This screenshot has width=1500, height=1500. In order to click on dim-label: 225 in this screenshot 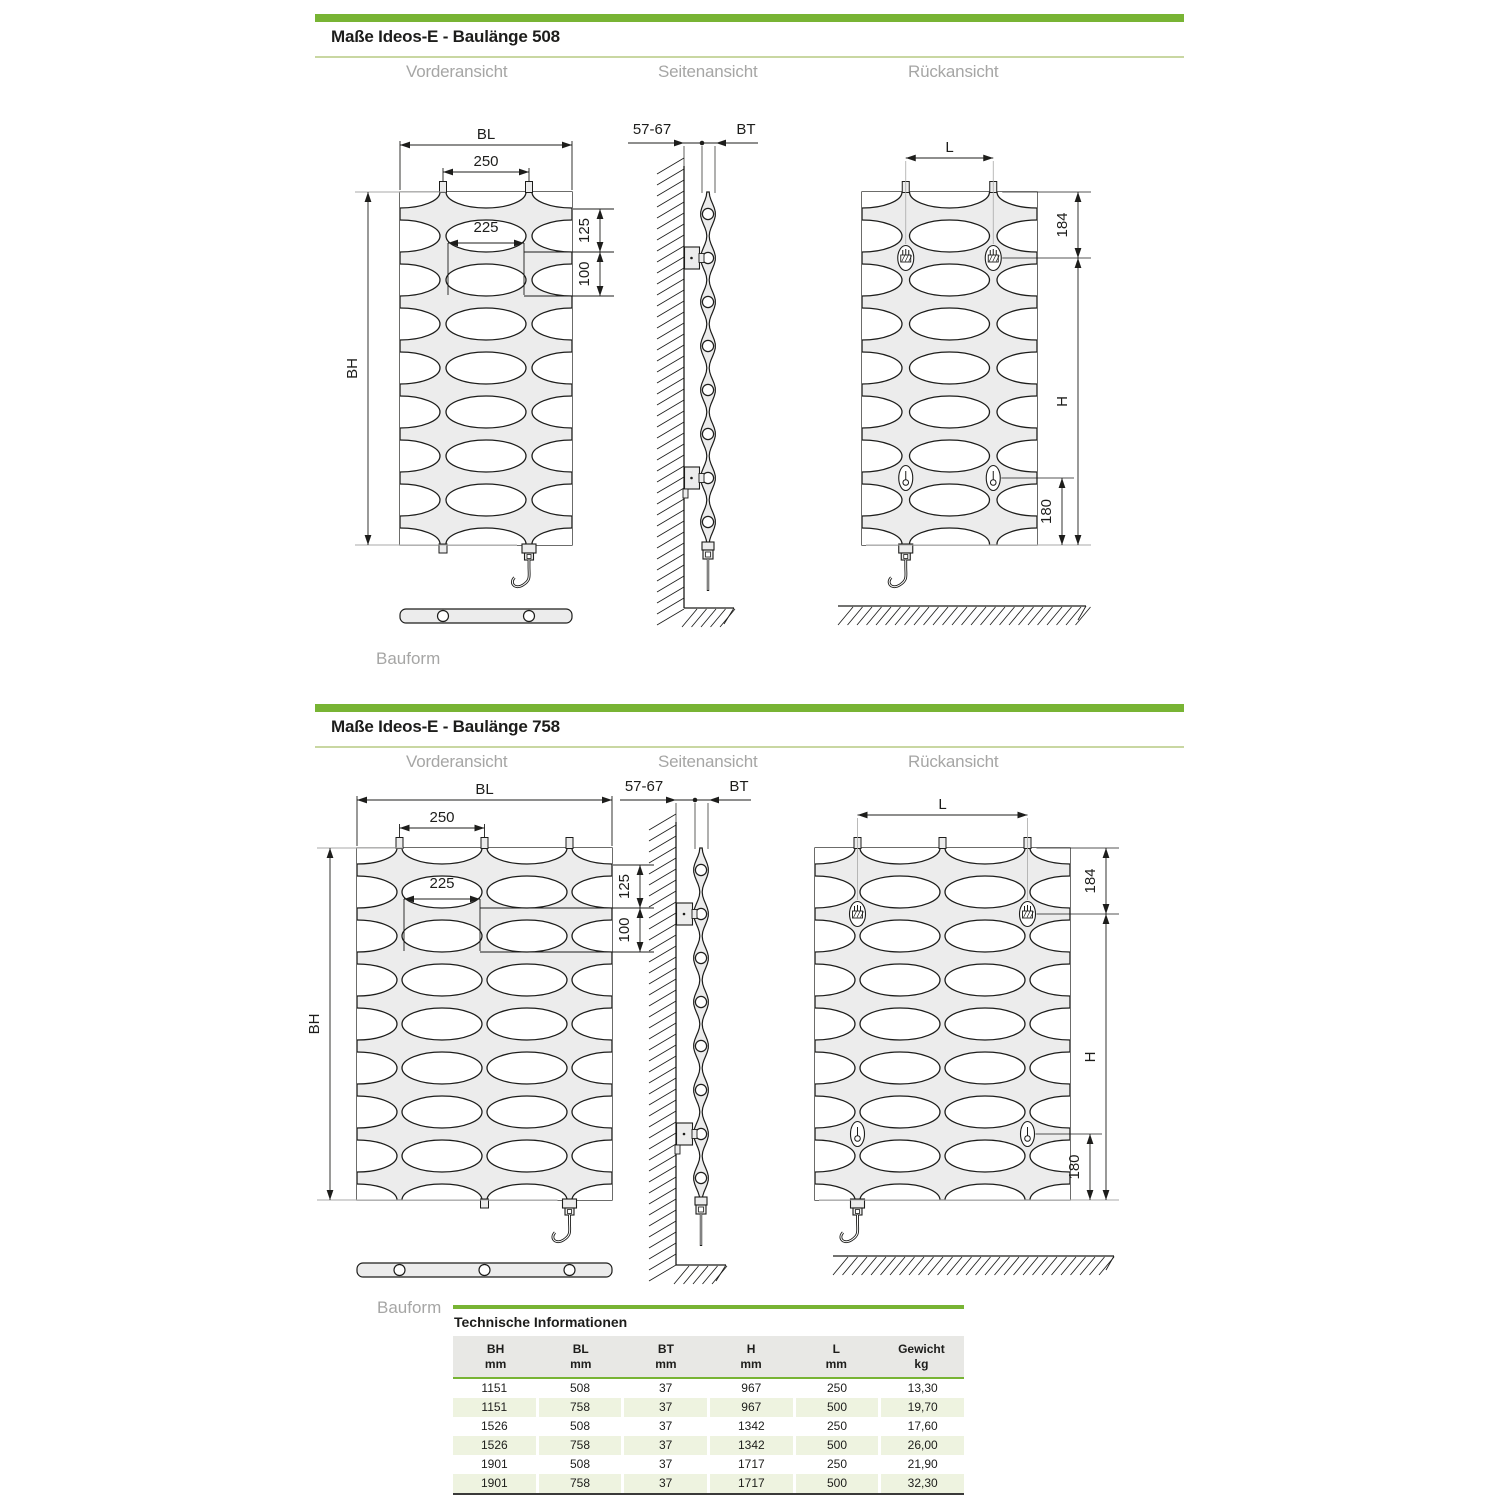, I will do `click(441, 883)`.